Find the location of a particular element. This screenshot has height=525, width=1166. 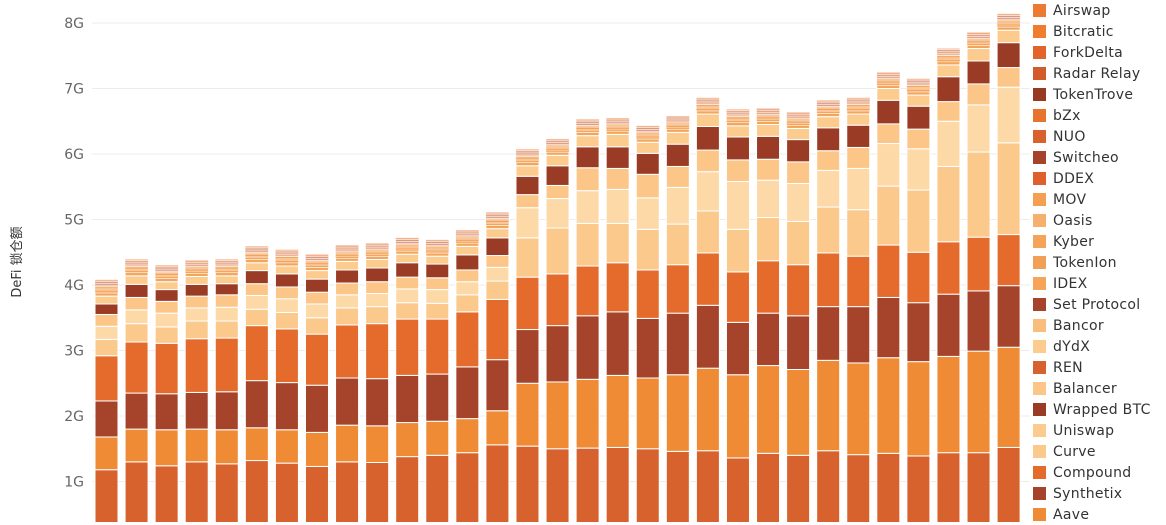

legend-label: IDEX is located at coordinates (1070, 283).